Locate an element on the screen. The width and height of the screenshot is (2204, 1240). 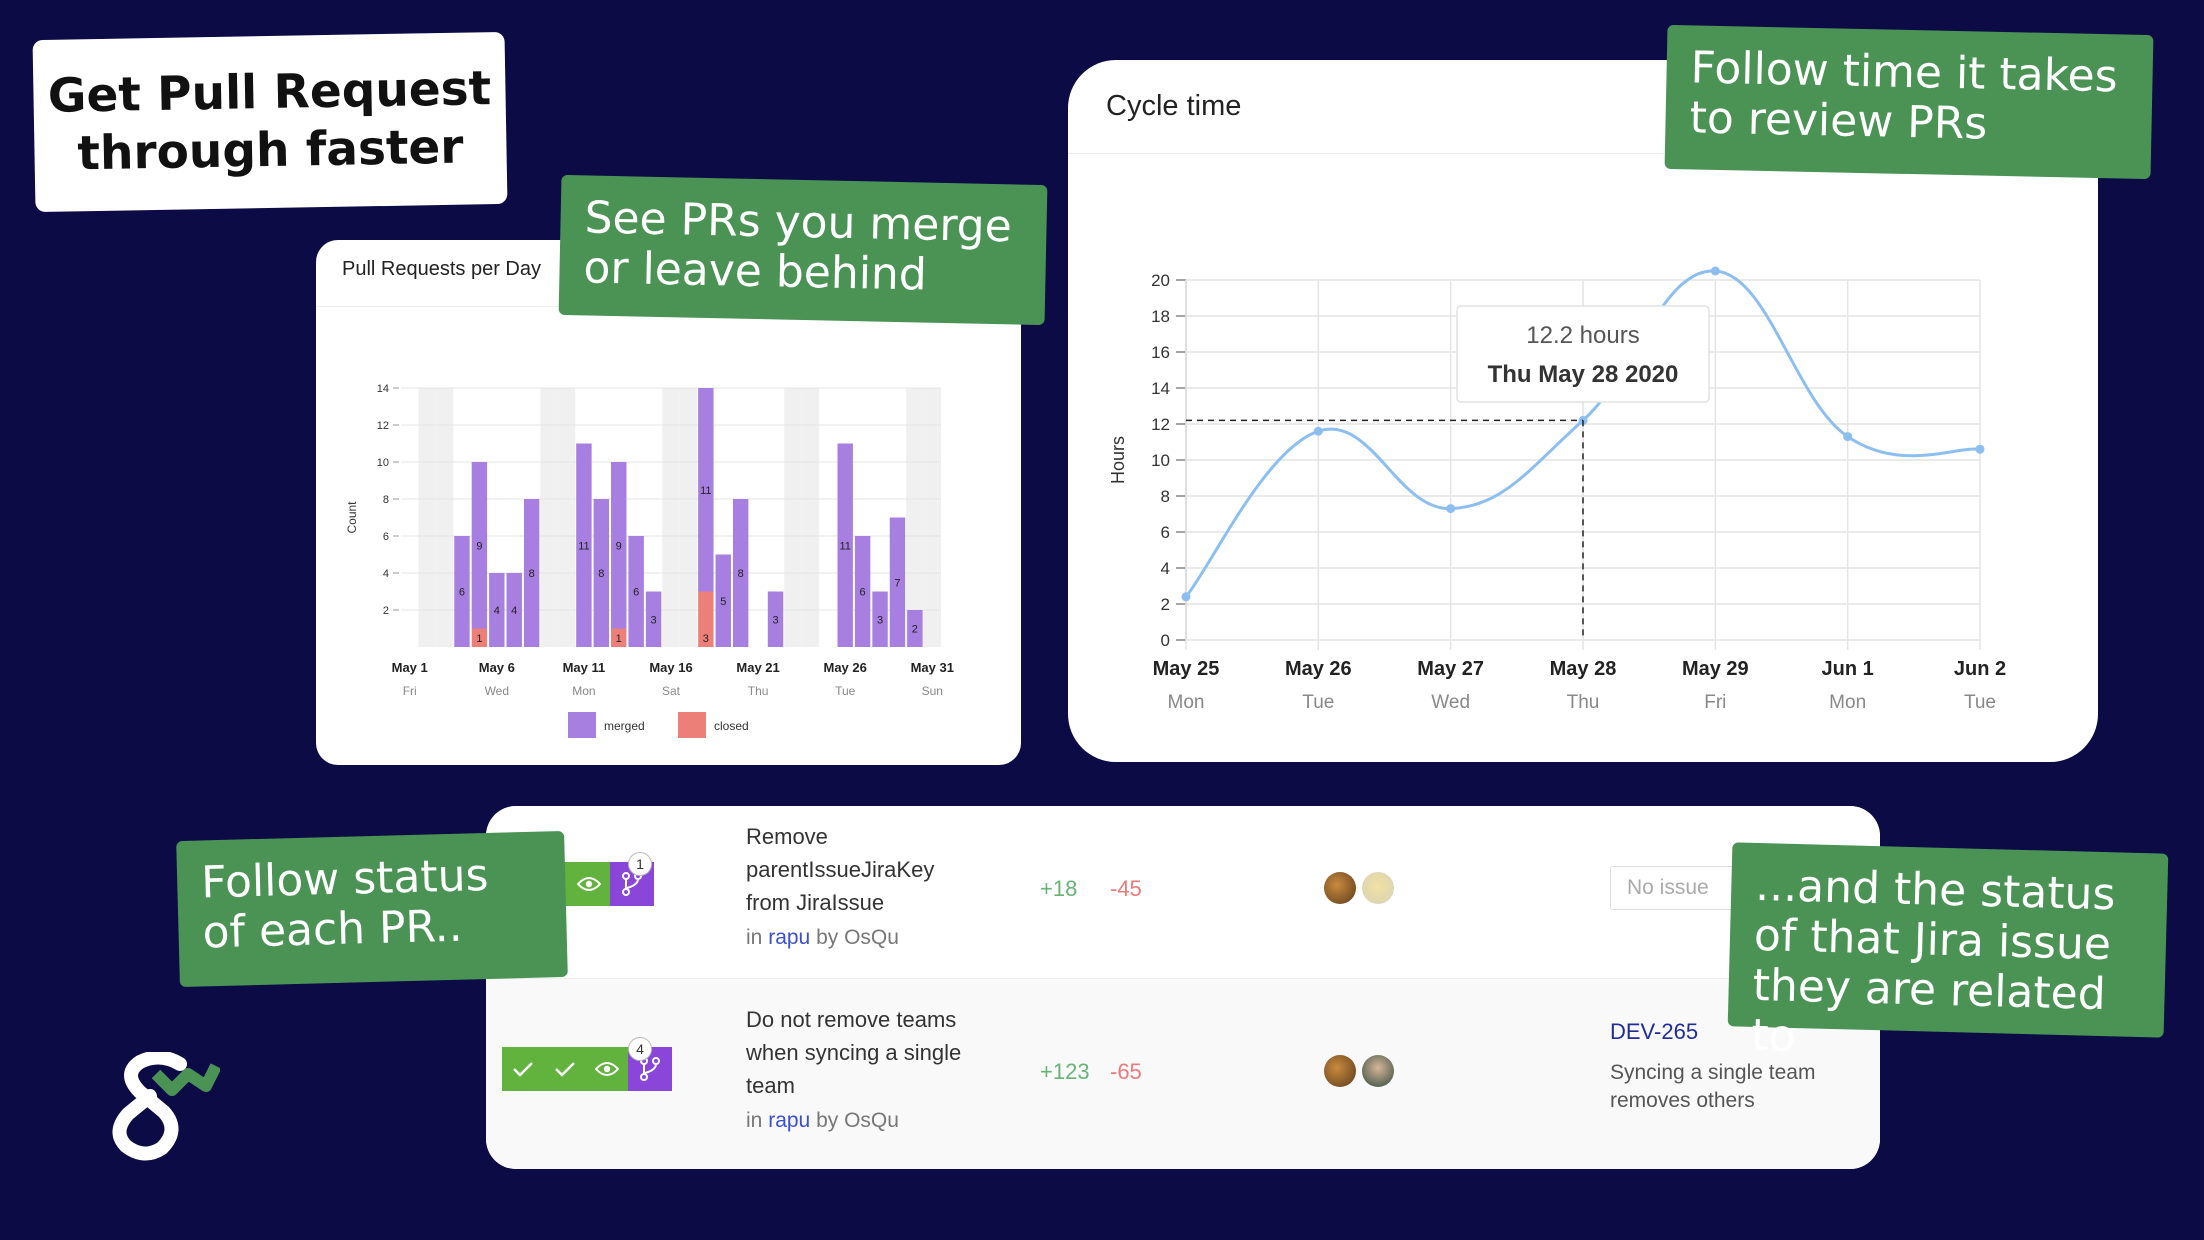
x-tick-day: Thu is located at coordinates (1583, 702).